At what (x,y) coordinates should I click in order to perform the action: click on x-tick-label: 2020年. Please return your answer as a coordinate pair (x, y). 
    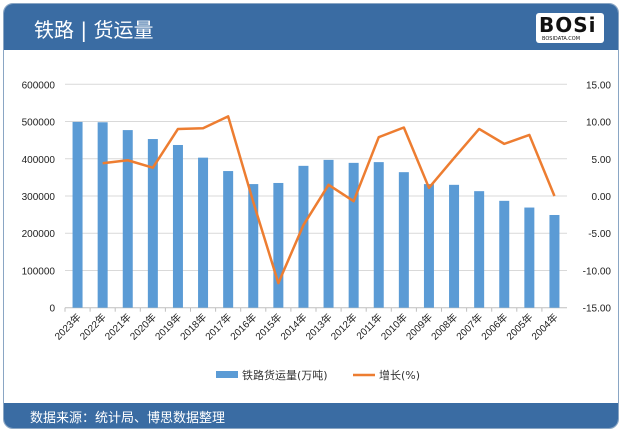
    Looking at the image, I should click on (143, 327).